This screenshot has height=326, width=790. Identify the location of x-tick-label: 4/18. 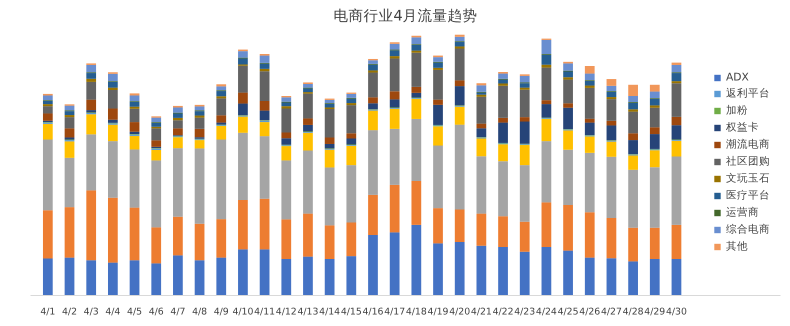
(416, 312).